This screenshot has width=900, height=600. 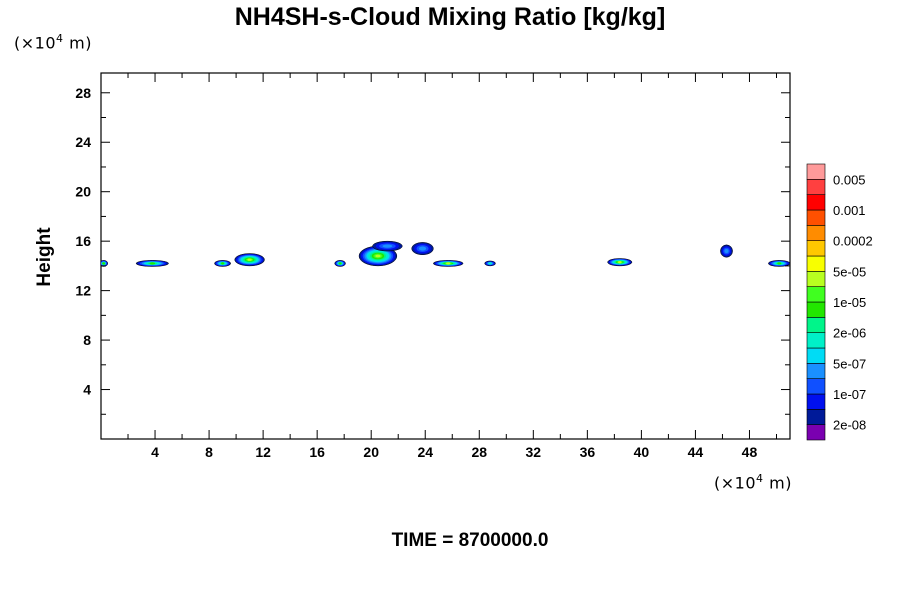 I want to click on x-tick-label: 4, so click(x=155, y=452).